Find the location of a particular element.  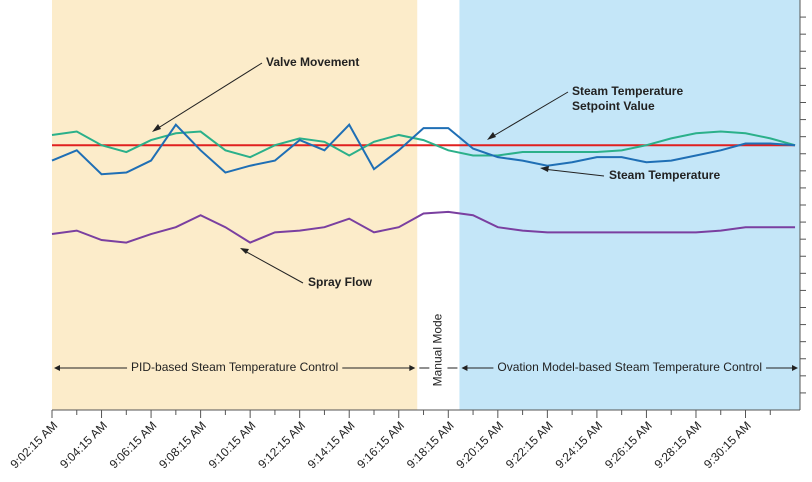

x-tick-label: 9:12:15 AM is located at coordinates (281, 444).